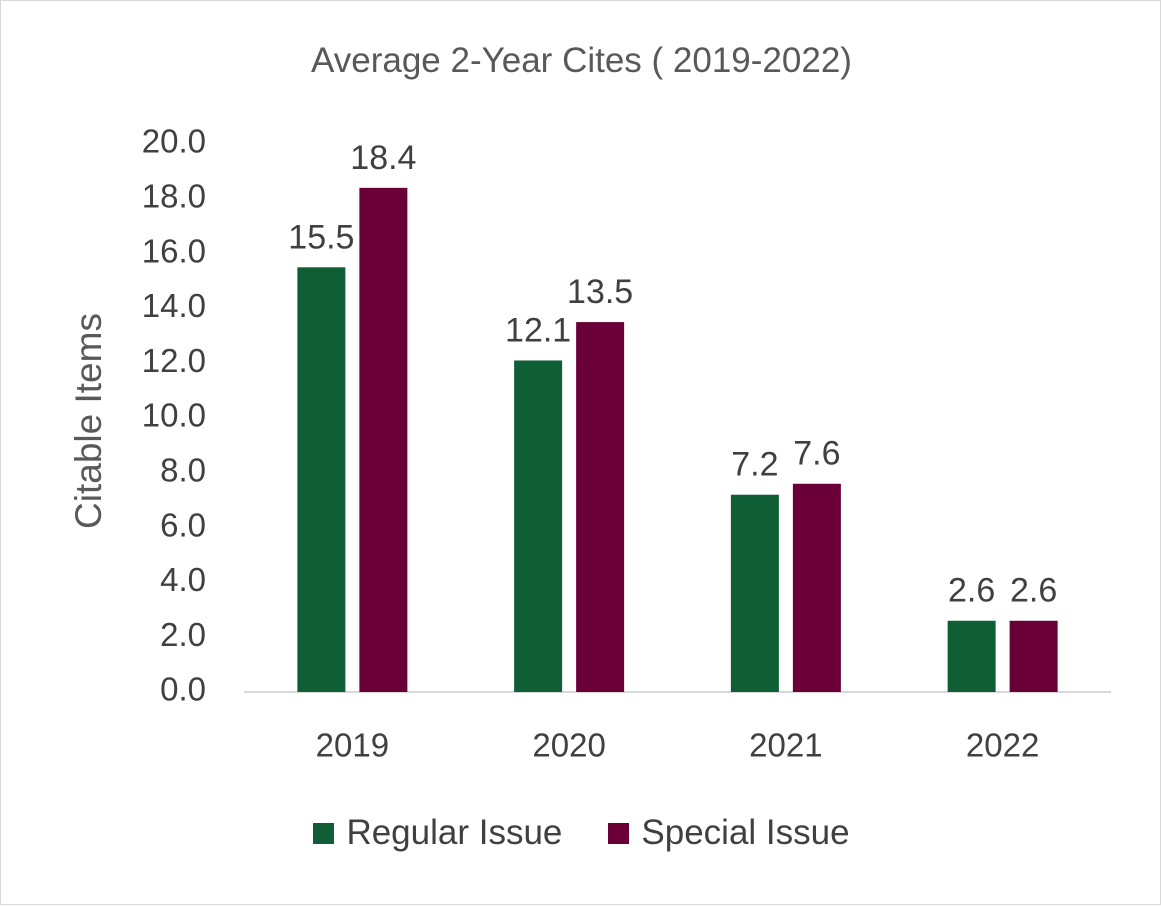 This screenshot has width=1161, height=906. I want to click on y-tick-label: 6.0, so click(183, 524).